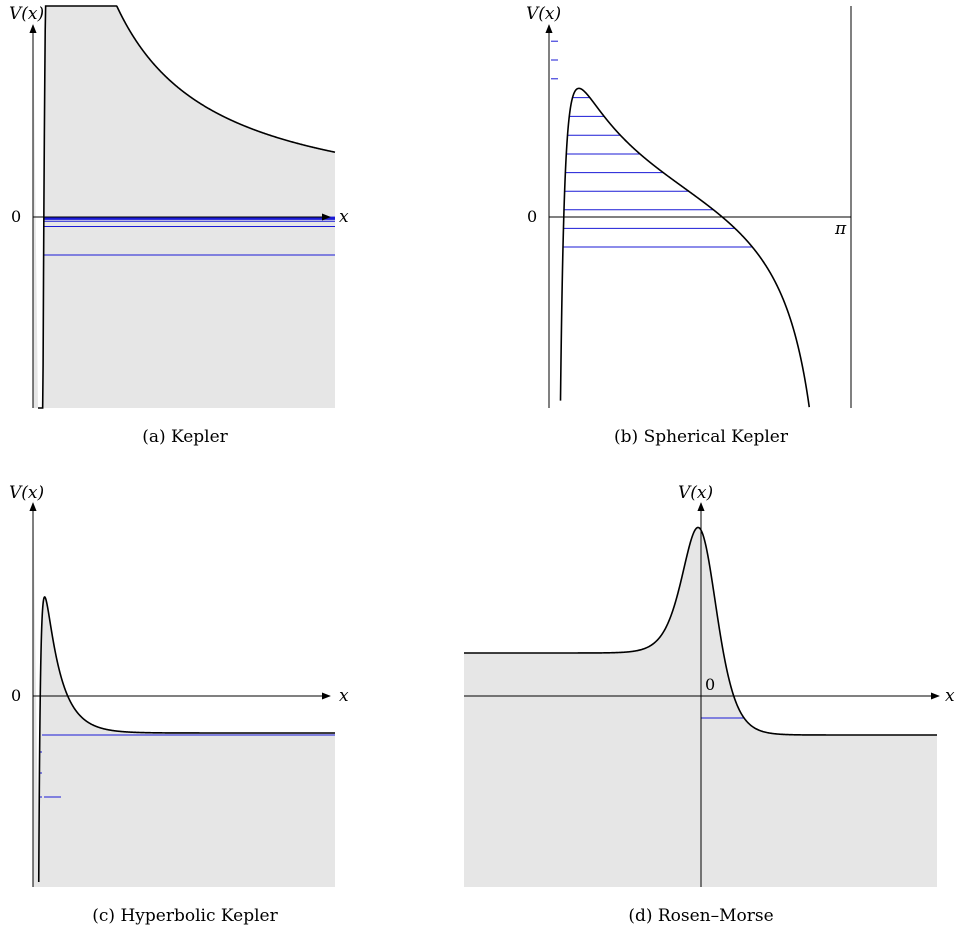 The height and width of the screenshot is (934, 959). Describe the element at coordinates (710, 684) in the screenshot. I see `panel-d-zero-label: 0` at that location.